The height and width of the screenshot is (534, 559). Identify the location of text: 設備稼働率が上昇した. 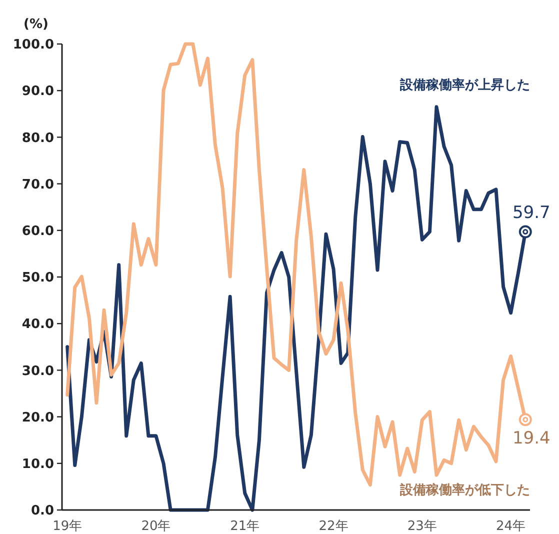
(464, 85).